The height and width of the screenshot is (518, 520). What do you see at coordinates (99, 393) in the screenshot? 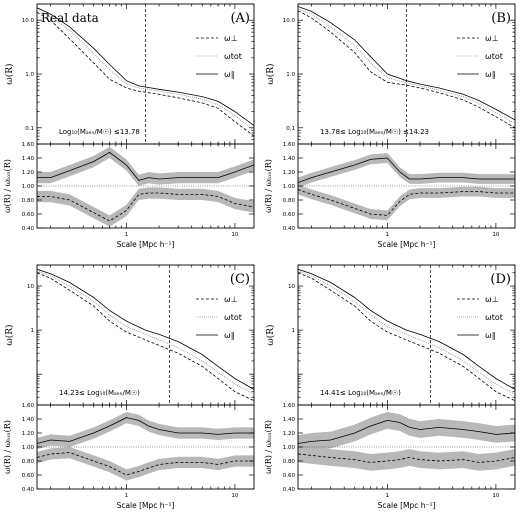
I see `mass-bin-annotation: 14.23≤ Log₁₀(Mₐₑₙ/M☉)` at bounding box center [99, 393].